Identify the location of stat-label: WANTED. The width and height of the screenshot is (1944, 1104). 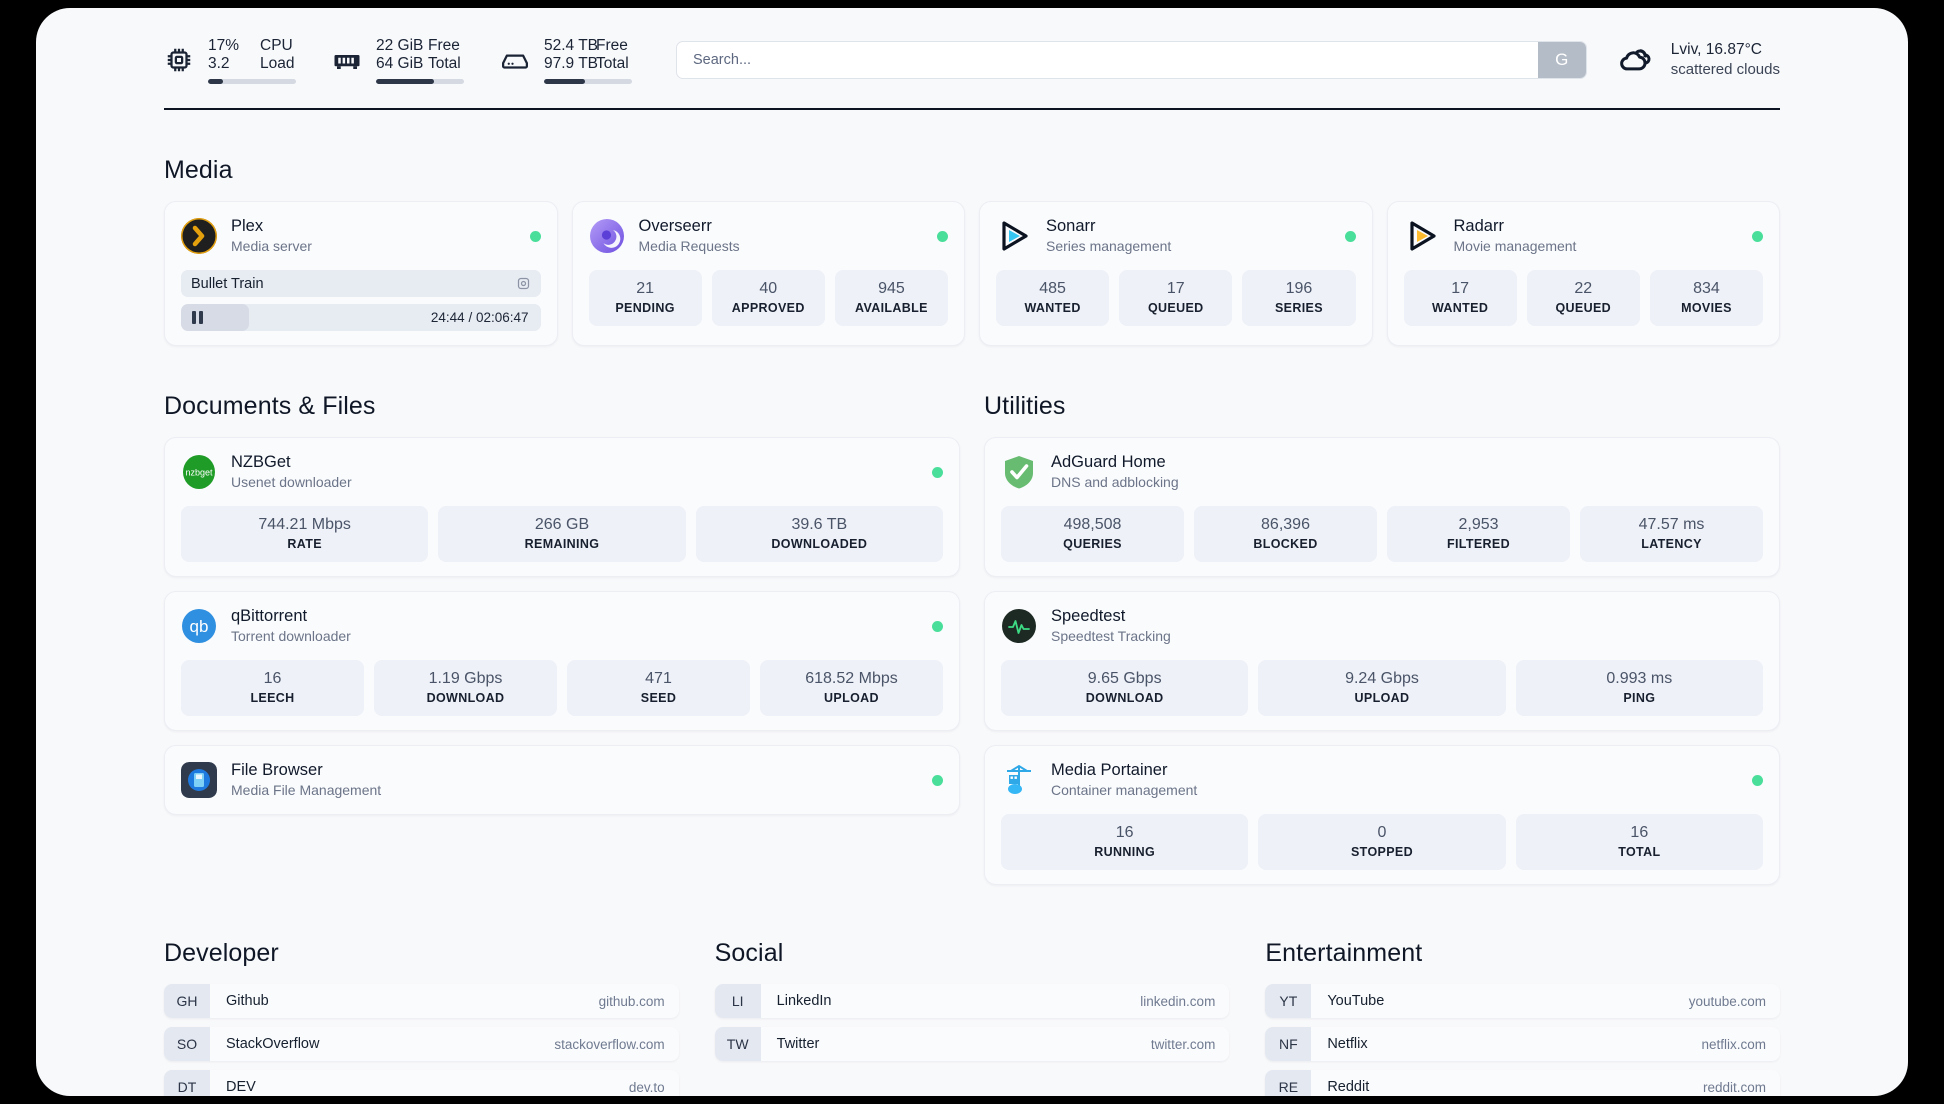
(1052, 308).